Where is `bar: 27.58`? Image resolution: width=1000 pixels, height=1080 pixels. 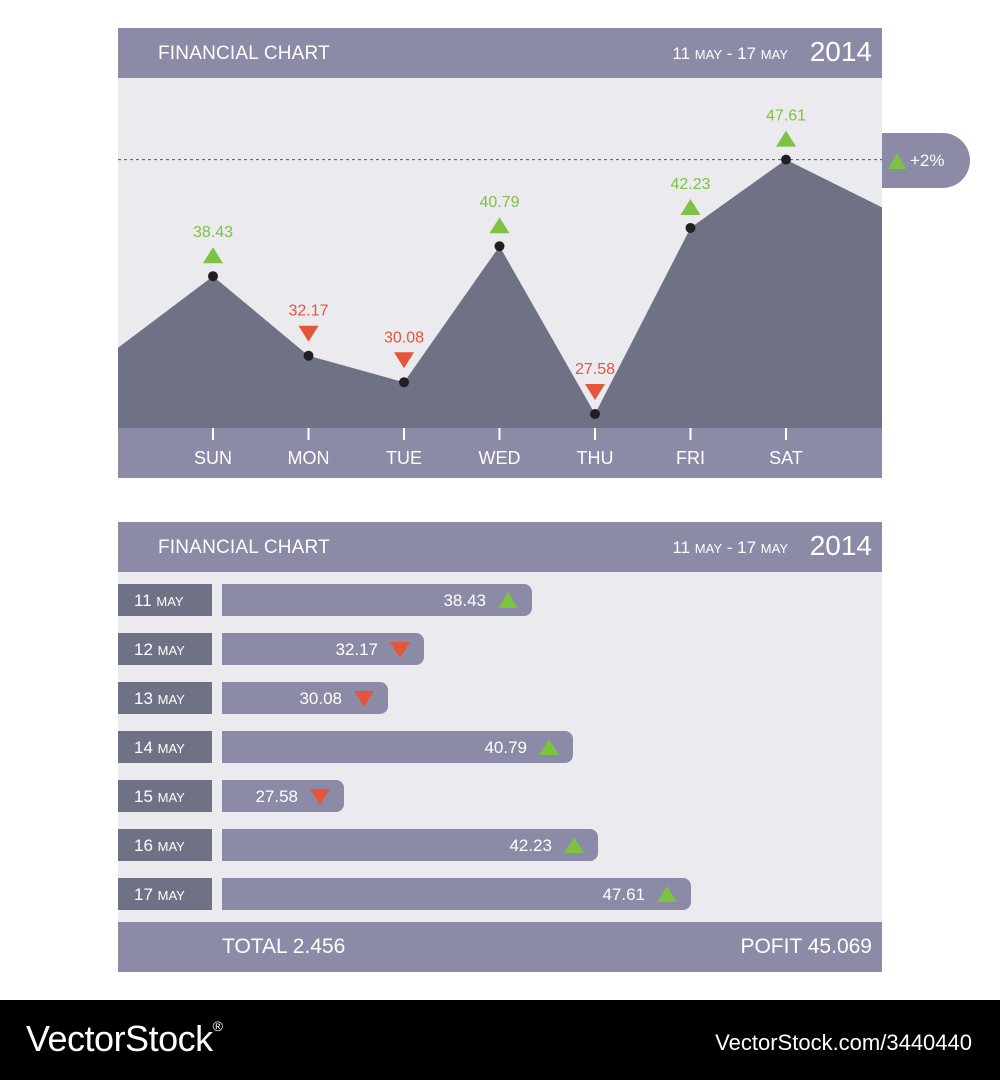 bar: 27.58 is located at coordinates (283, 796).